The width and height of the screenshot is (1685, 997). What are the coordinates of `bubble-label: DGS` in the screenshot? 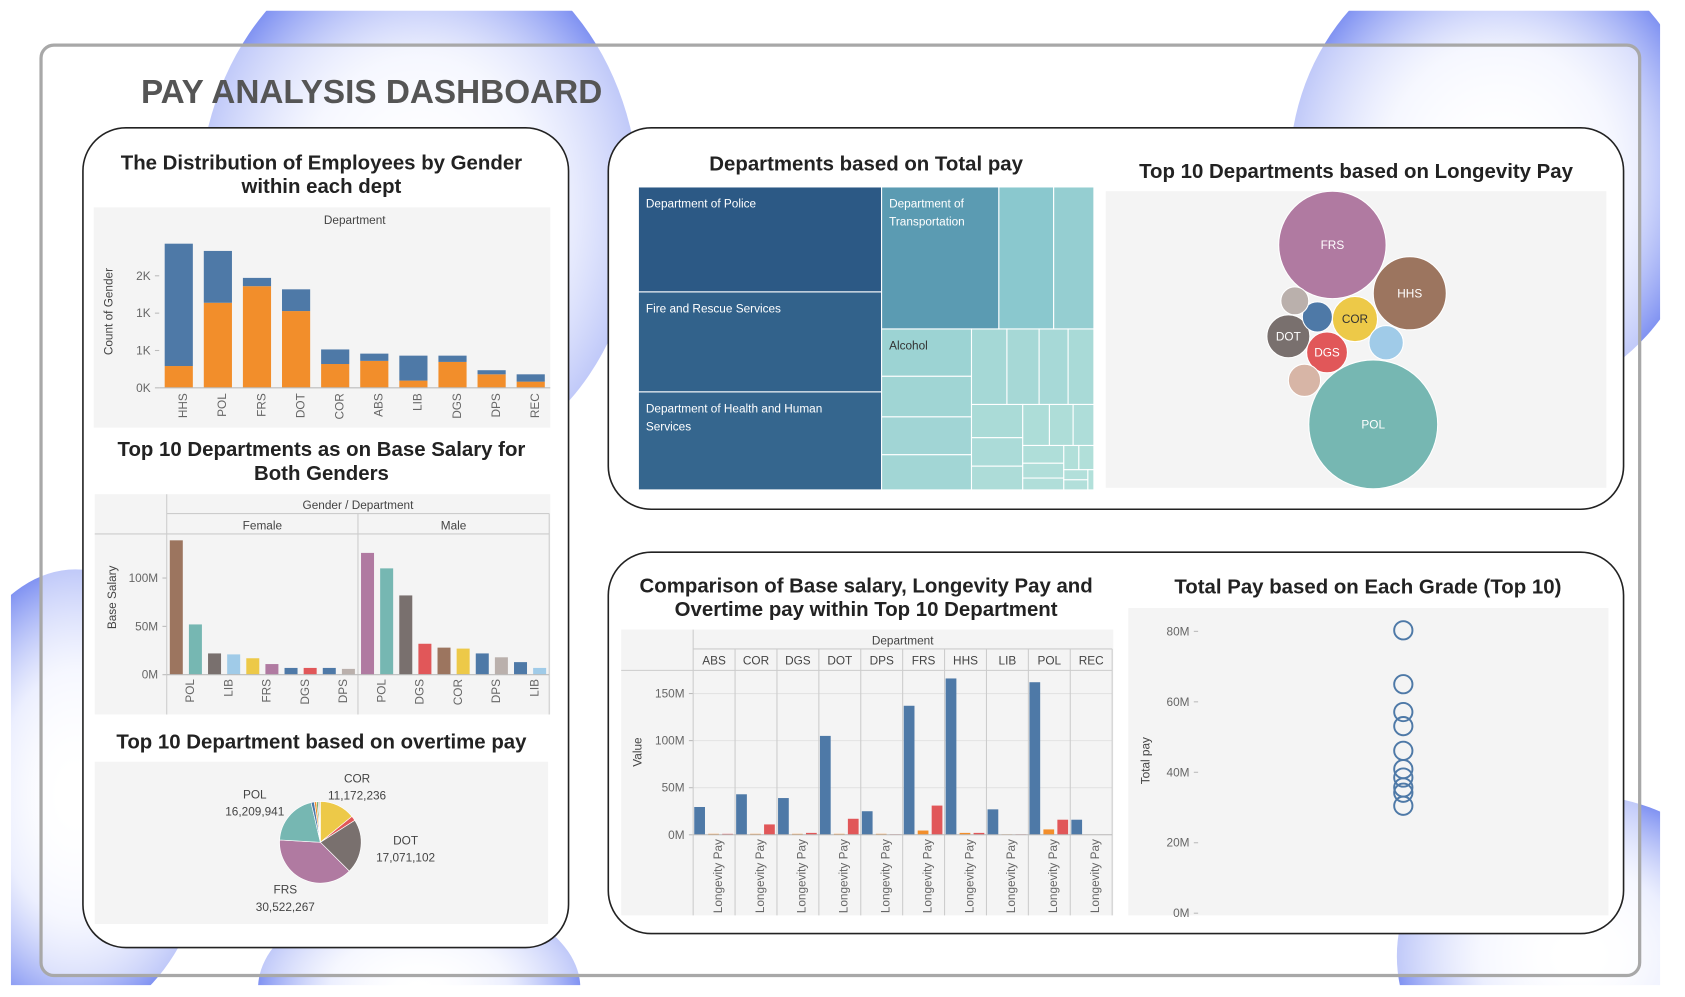 It's located at (1327, 352).